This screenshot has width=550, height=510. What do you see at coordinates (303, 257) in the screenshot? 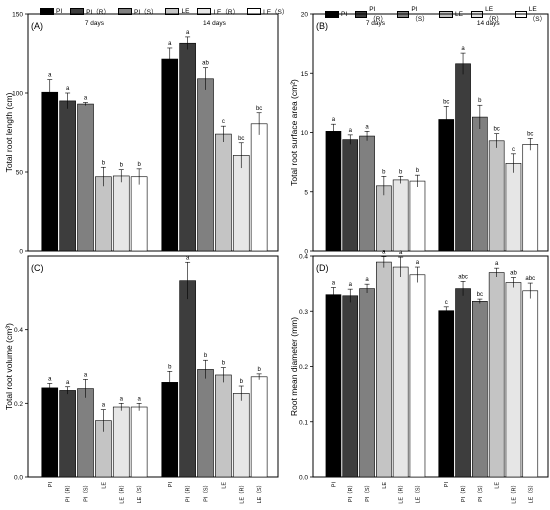
I see `y-tick-label: 0.4` at bounding box center [303, 257].